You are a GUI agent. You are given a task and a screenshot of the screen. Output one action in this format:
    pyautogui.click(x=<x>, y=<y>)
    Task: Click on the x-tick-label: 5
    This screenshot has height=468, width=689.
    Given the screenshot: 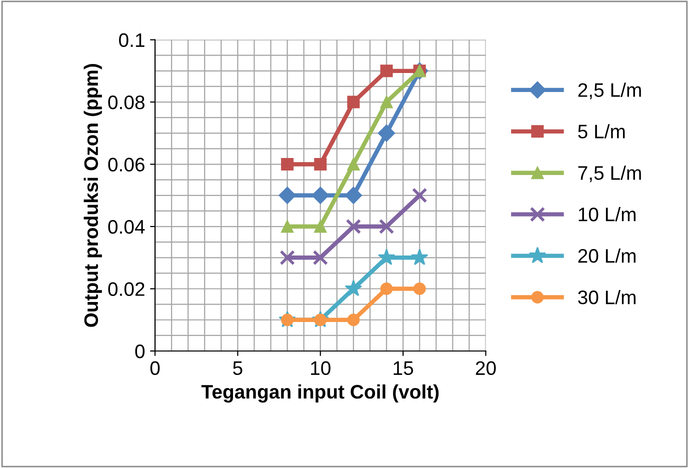 What is the action you would take?
    pyautogui.click(x=237, y=368)
    